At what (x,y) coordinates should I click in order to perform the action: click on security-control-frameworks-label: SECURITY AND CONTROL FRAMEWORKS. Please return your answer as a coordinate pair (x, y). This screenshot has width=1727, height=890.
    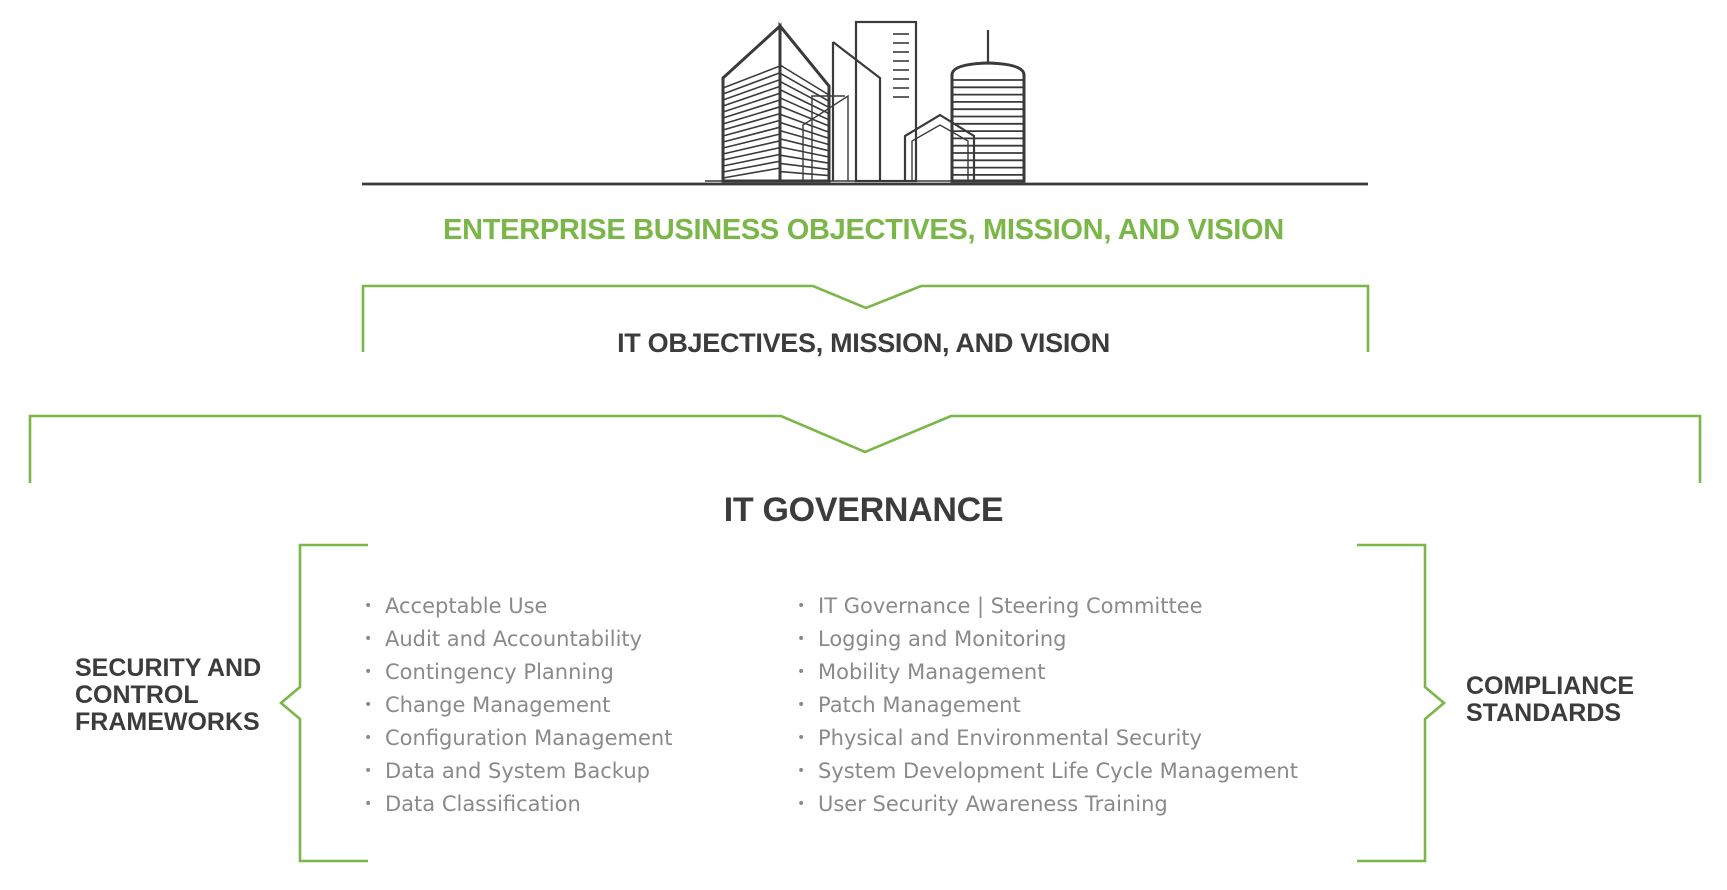
    Looking at the image, I should click on (185, 695).